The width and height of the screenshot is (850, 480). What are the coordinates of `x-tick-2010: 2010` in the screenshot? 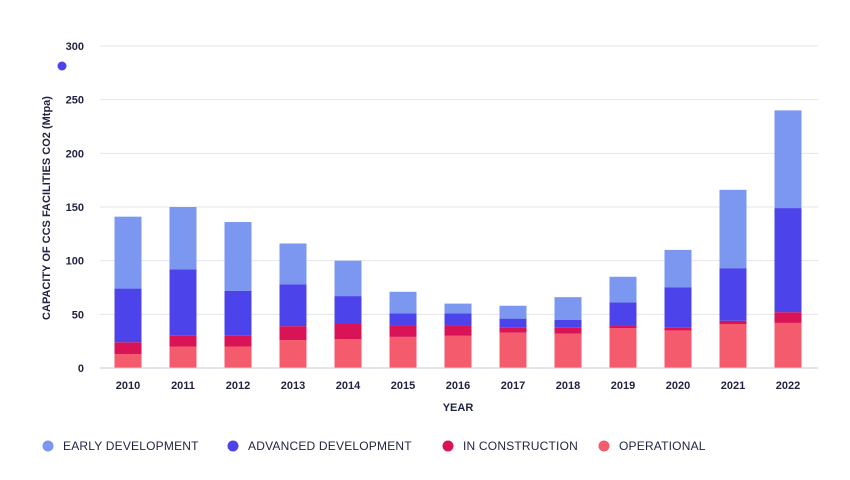 It's located at (128, 386).